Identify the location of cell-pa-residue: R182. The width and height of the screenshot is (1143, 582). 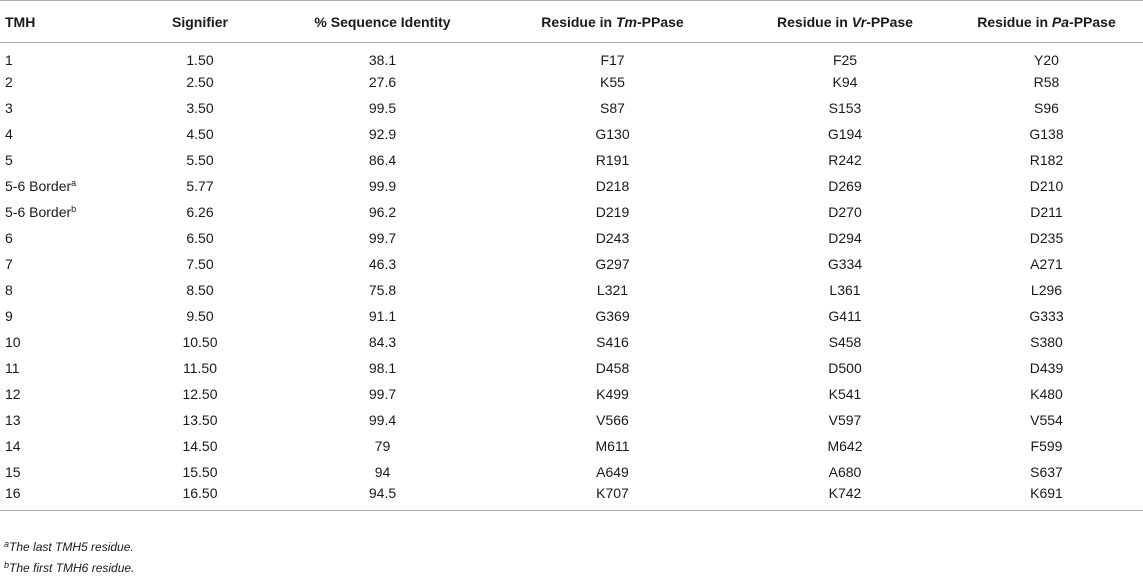
(1046, 160).